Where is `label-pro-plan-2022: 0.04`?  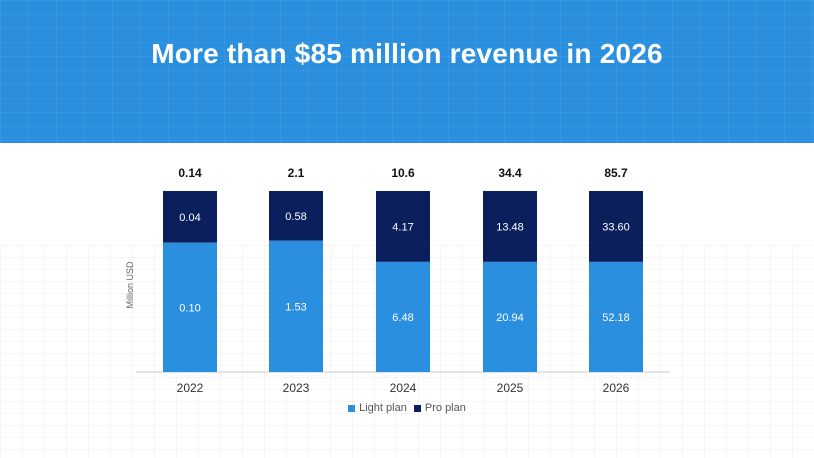 label-pro-plan-2022: 0.04 is located at coordinates (189, 218).